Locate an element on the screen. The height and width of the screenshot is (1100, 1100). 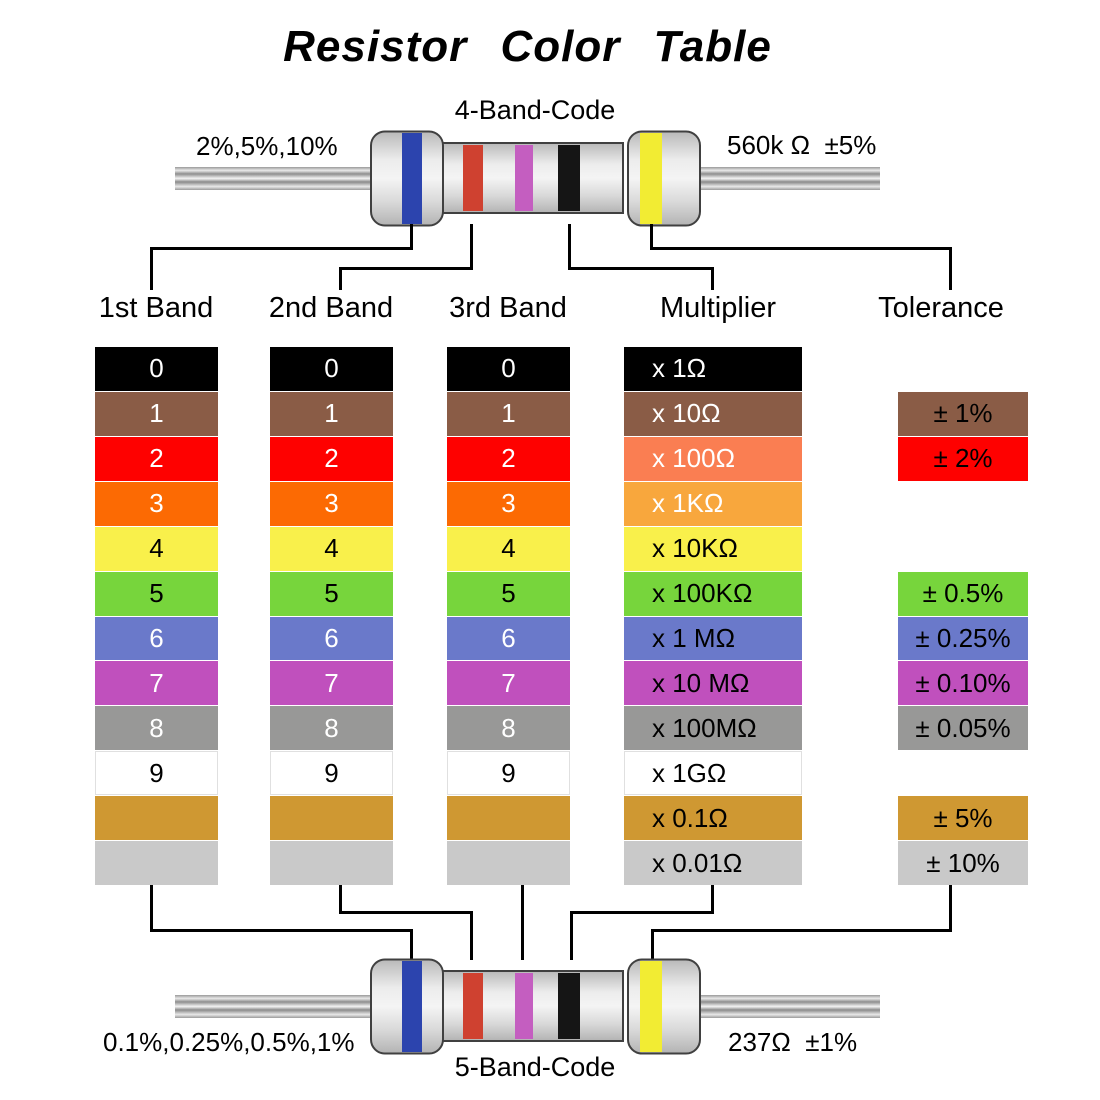
band1-cell-gold is located at coordinates (156, 818).